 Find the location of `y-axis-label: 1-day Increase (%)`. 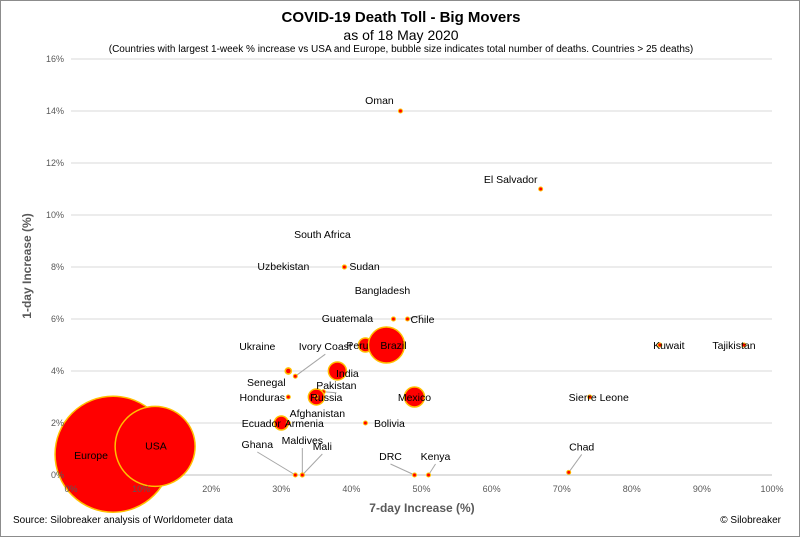

y-axis-label: 1-day Increase (%) is located at coordinates (27, 265).